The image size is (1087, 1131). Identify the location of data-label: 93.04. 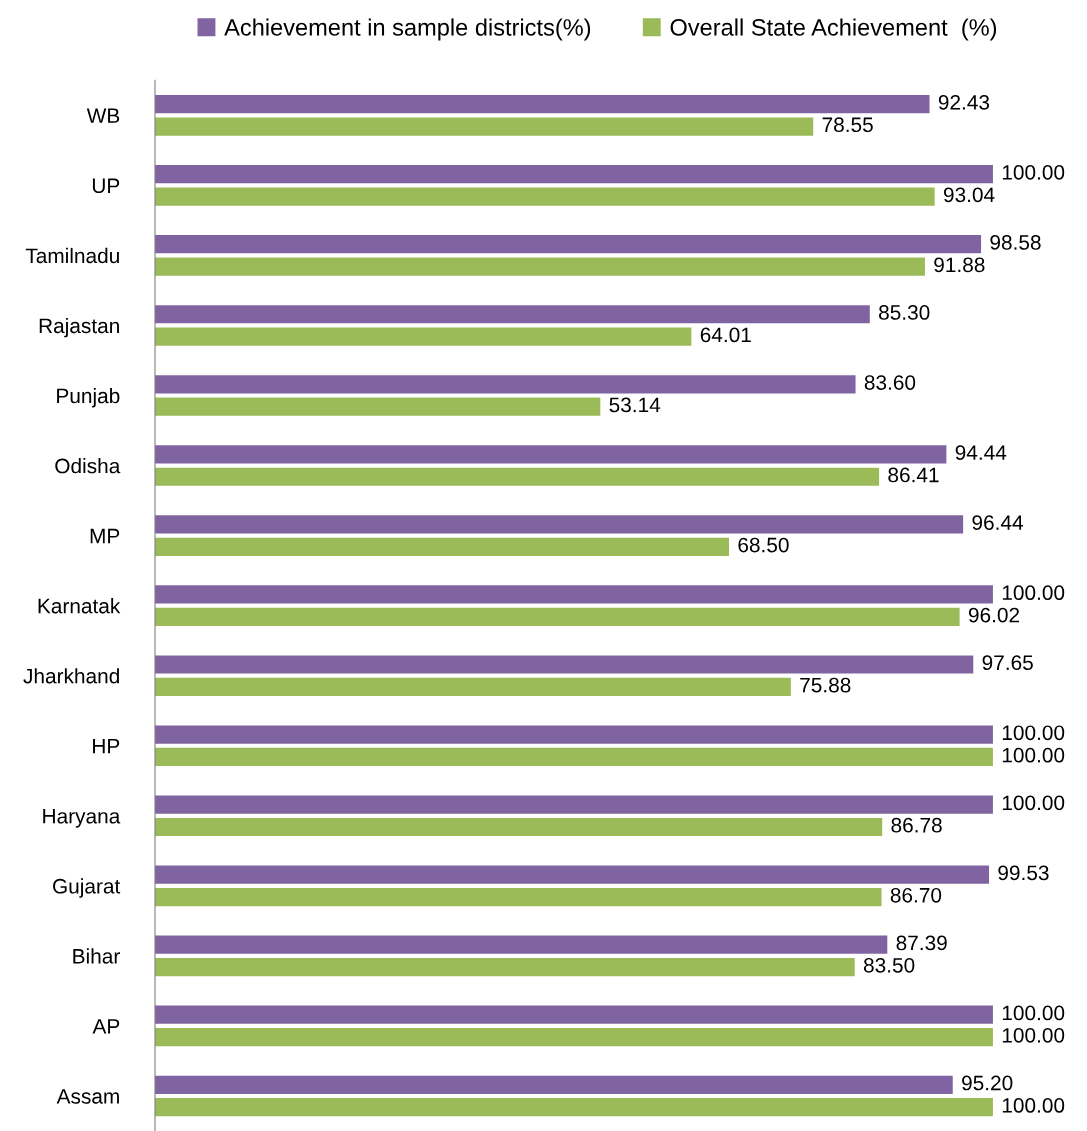
(969, 195).